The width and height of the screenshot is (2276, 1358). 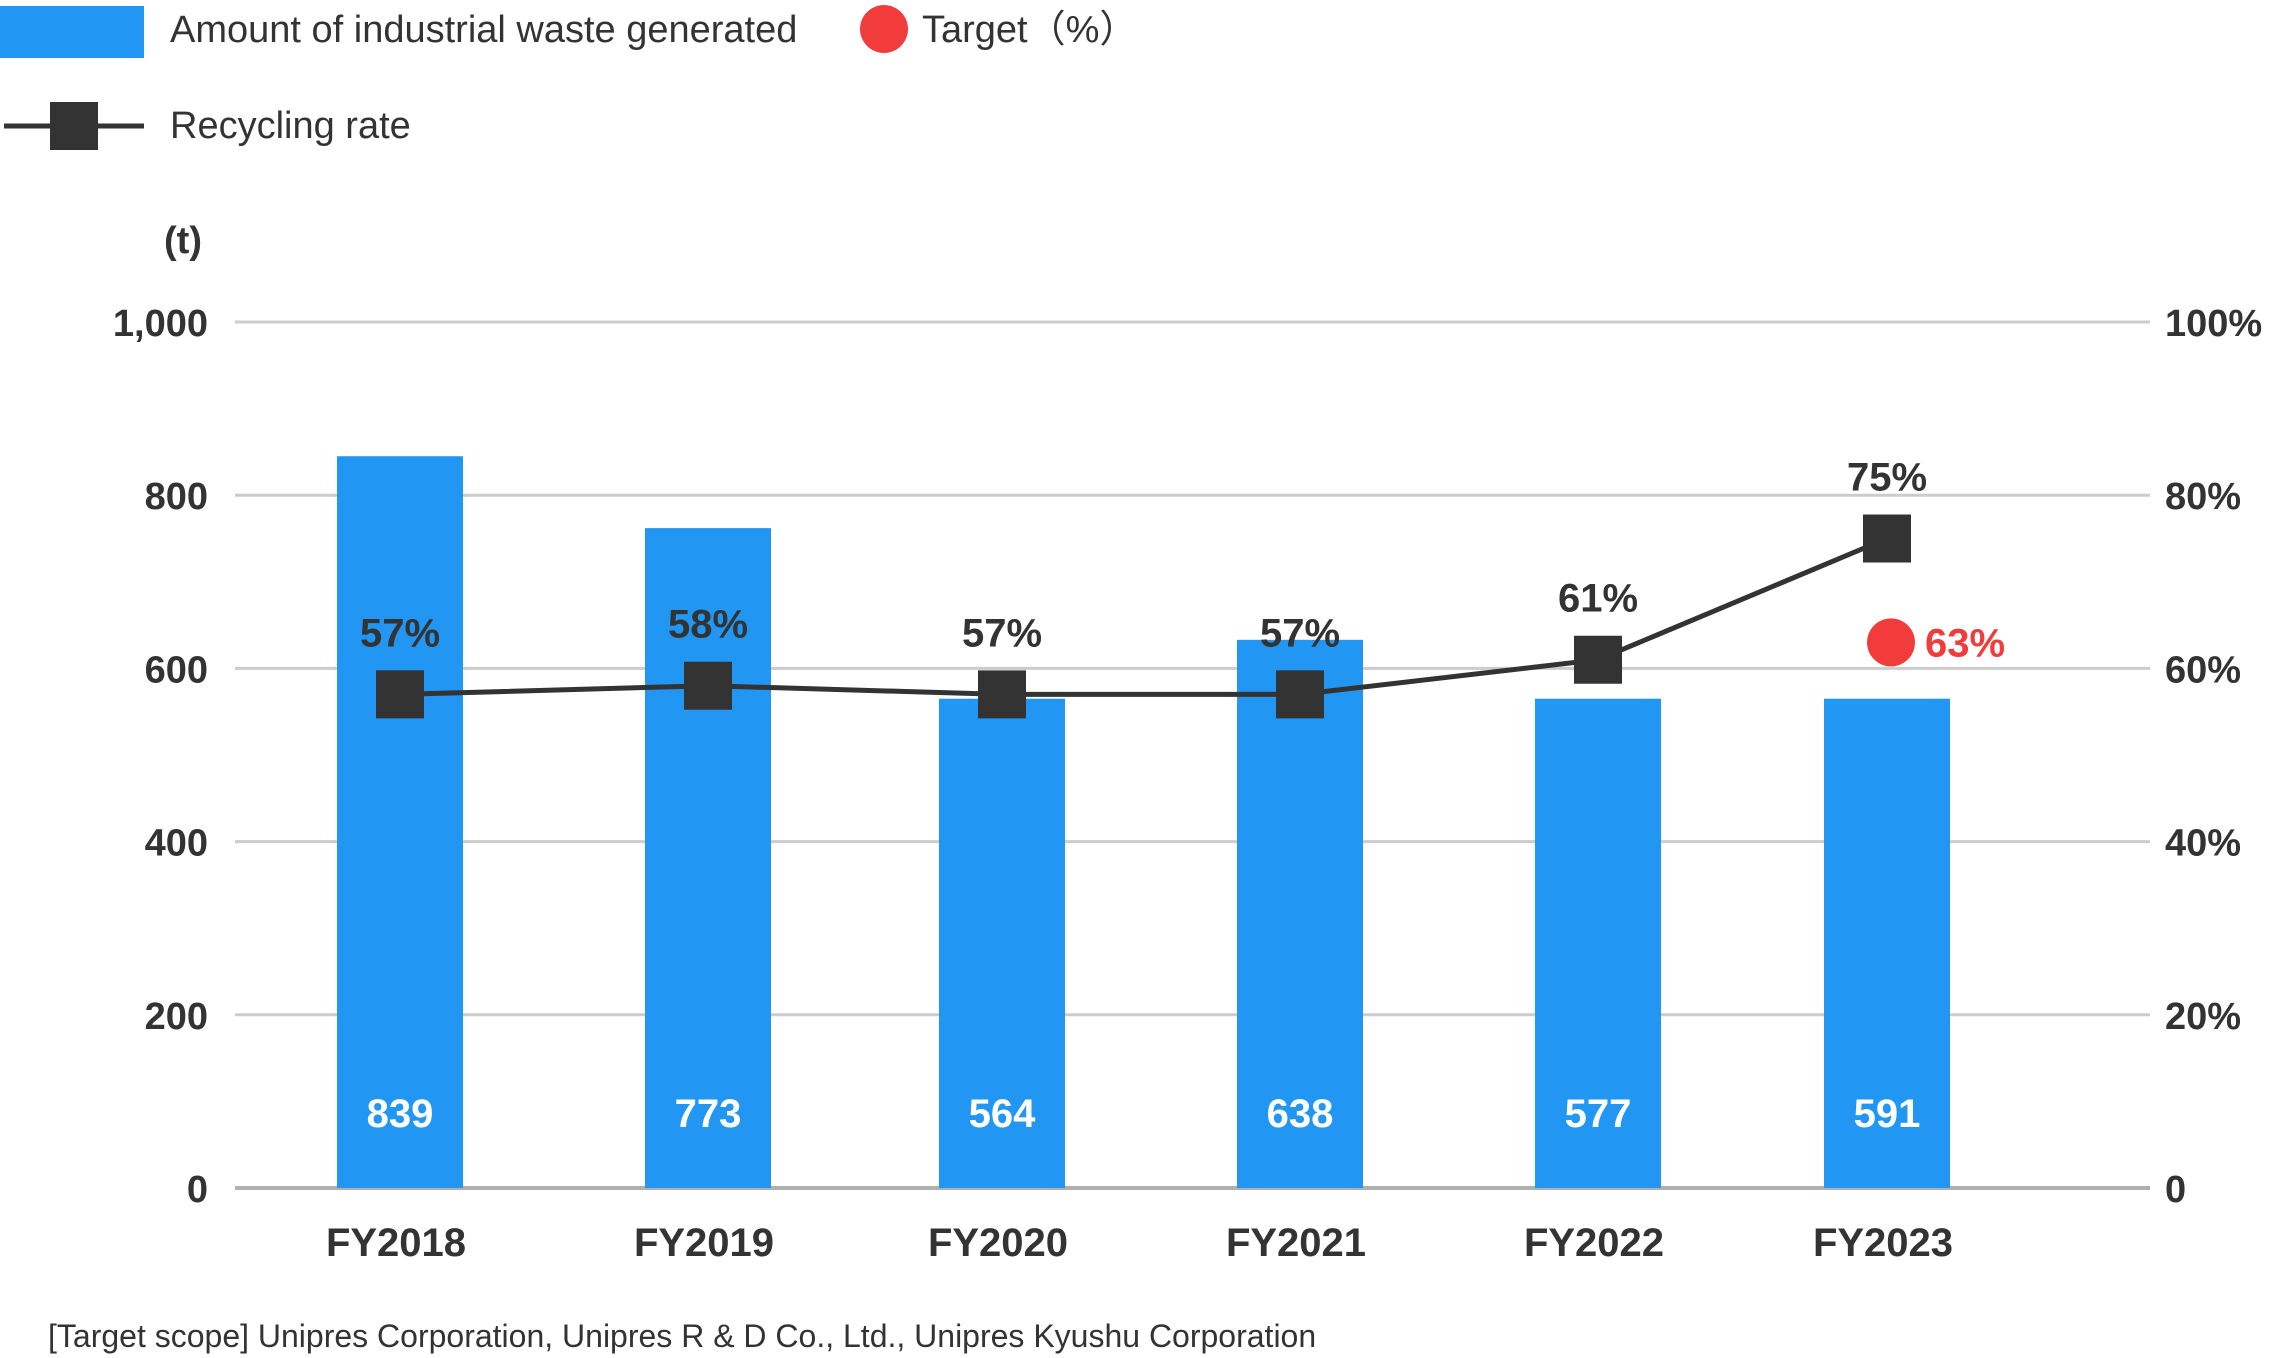 I want to click on right-tick-label: 20%, so click(x=2203, y=1017).